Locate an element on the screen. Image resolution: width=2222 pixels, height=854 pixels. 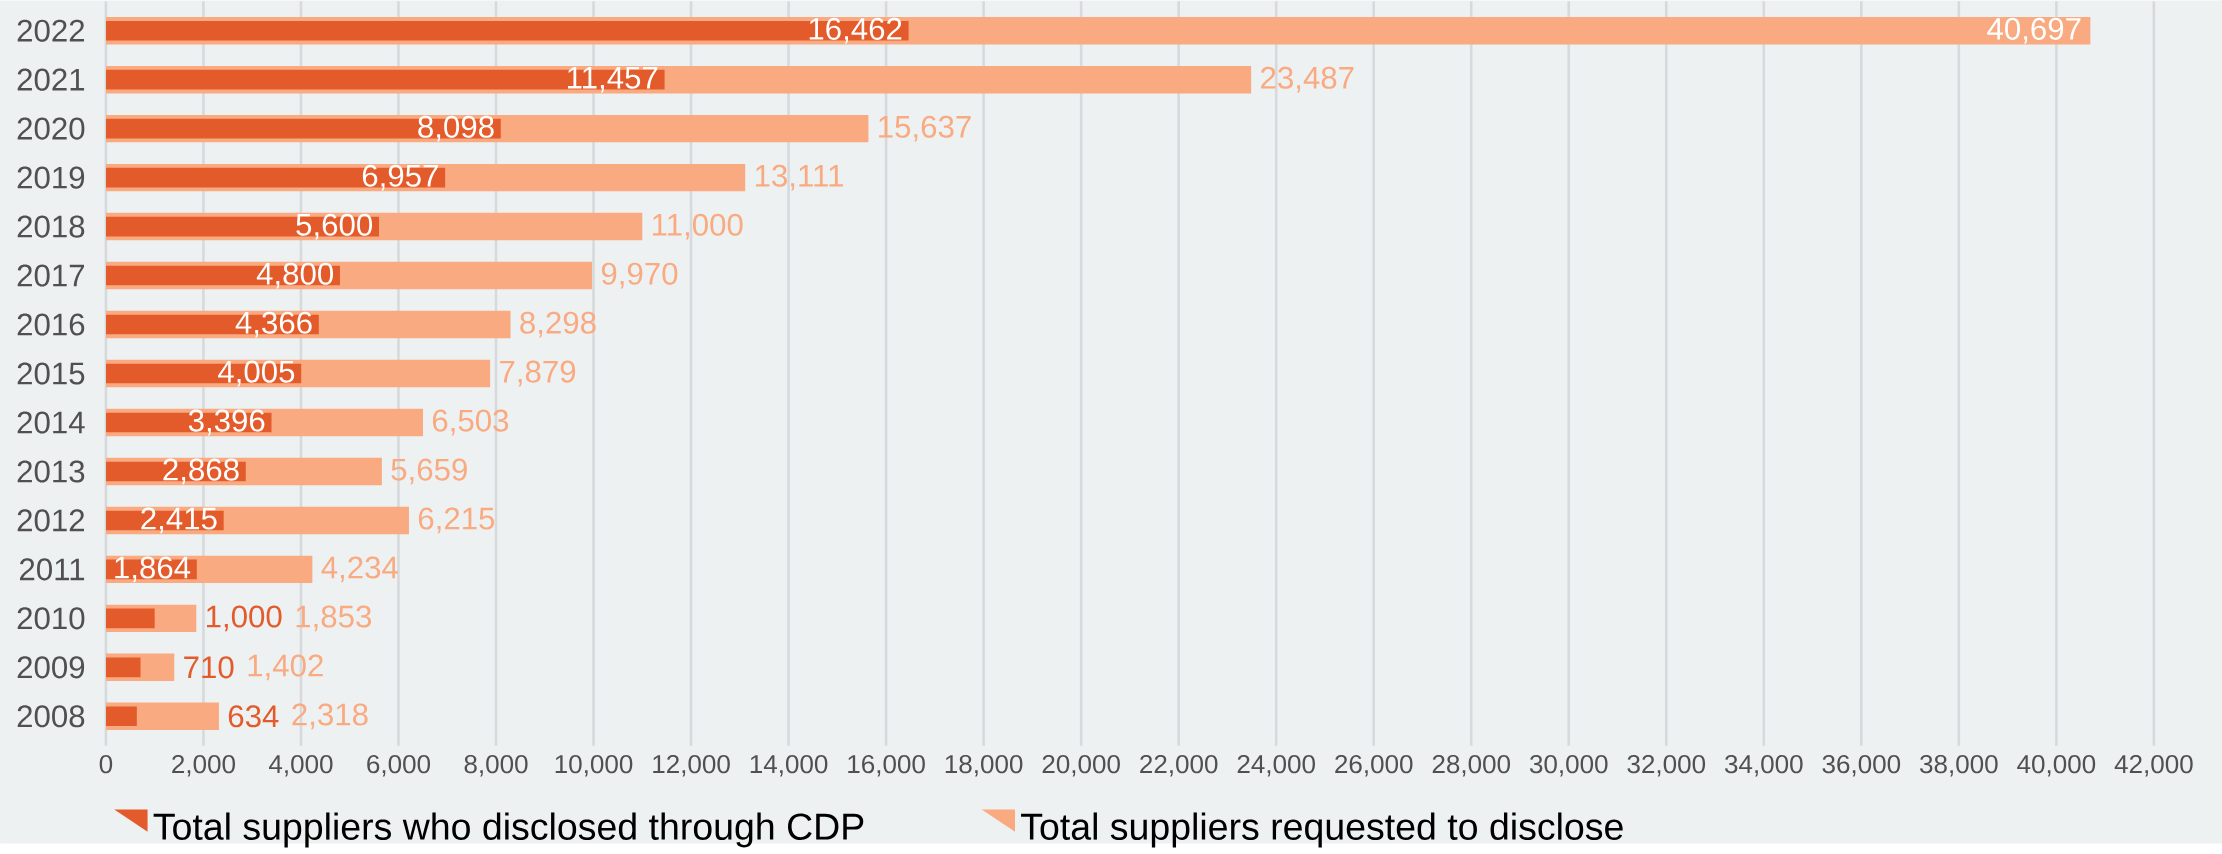
text: 710 is located at coordinates (209, 667).